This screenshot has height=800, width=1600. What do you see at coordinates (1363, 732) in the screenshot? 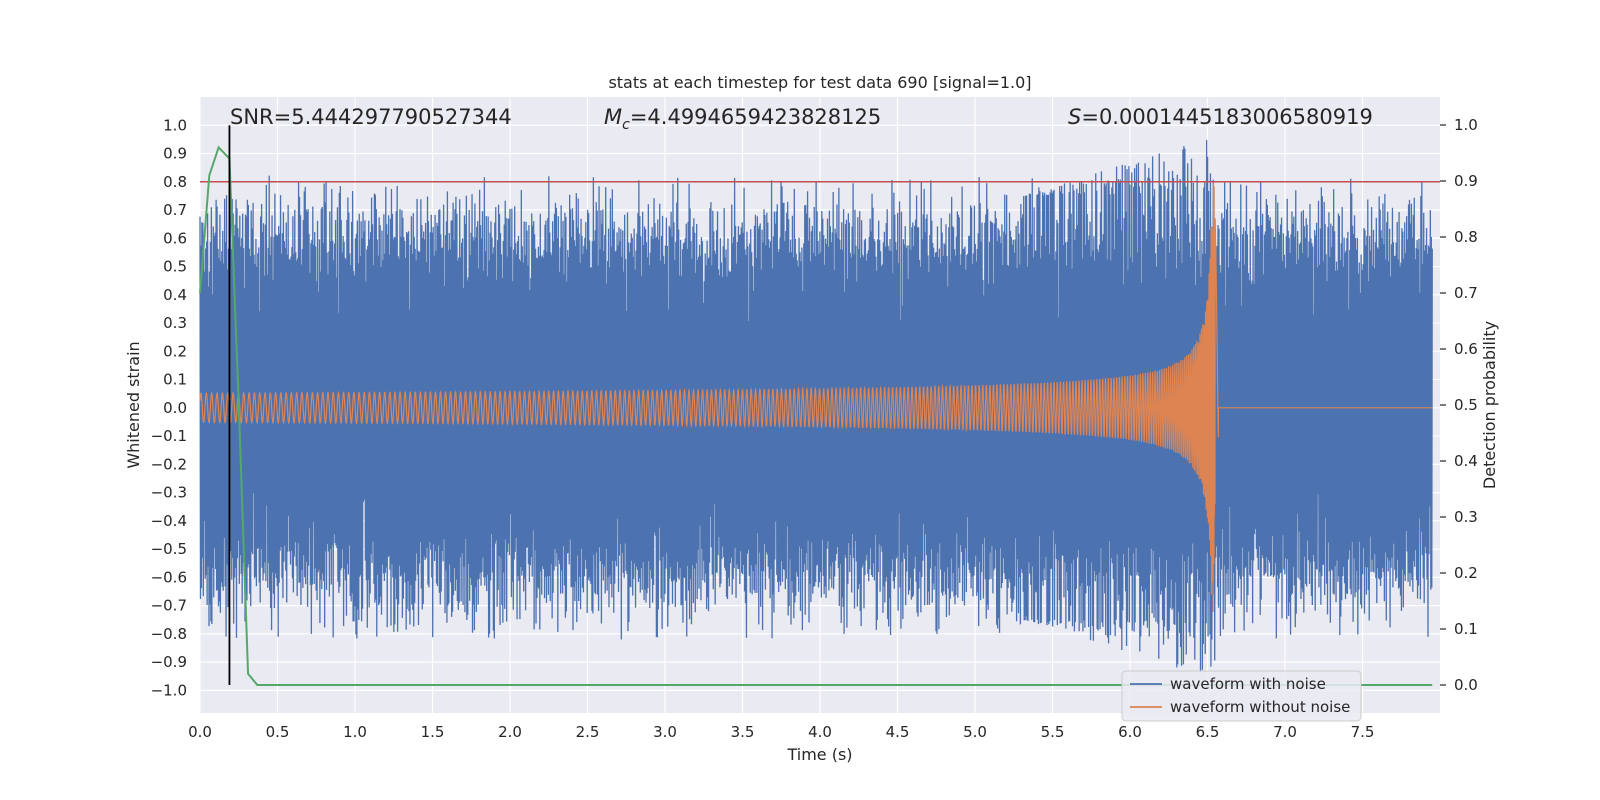
I see `x-tick-label: 7.5` at bounding box center [1363, 732].